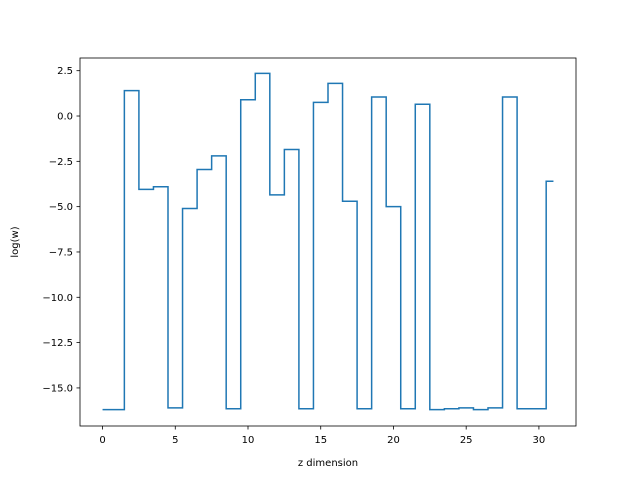  What do you see at coordinates (57, 343) in the screenshot?
I see `y-tick-label: −12.5` at bounding box center [57, 343].